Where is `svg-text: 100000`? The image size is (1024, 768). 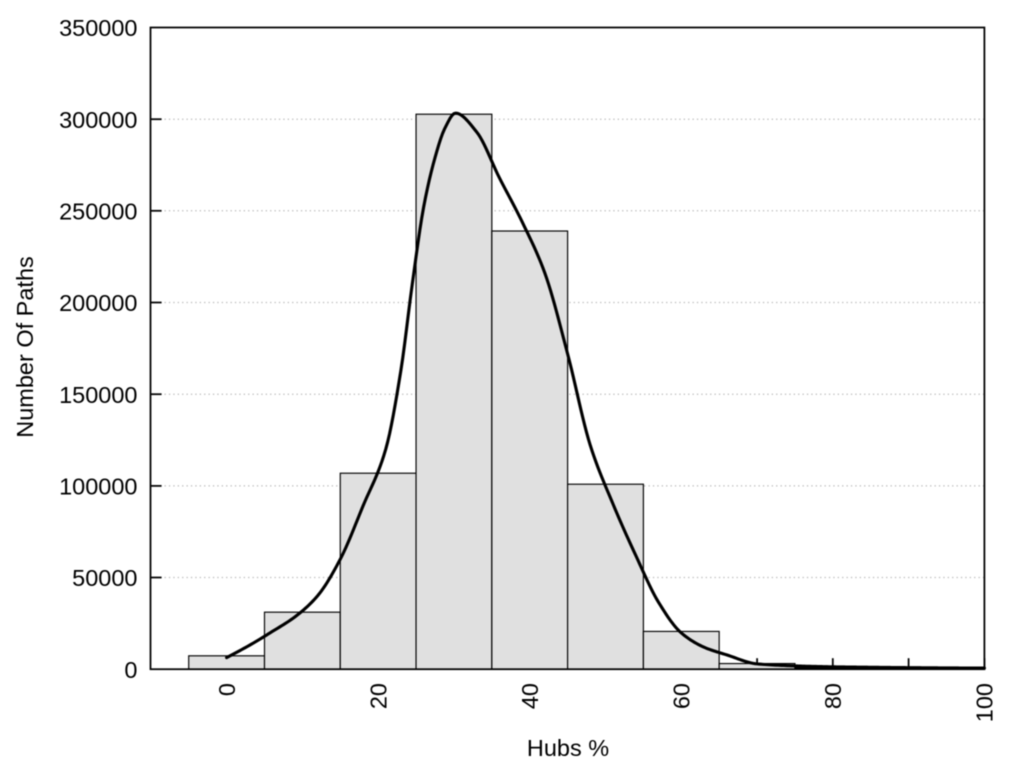
svg-text: 100000 is located at coordinates (98, 487).